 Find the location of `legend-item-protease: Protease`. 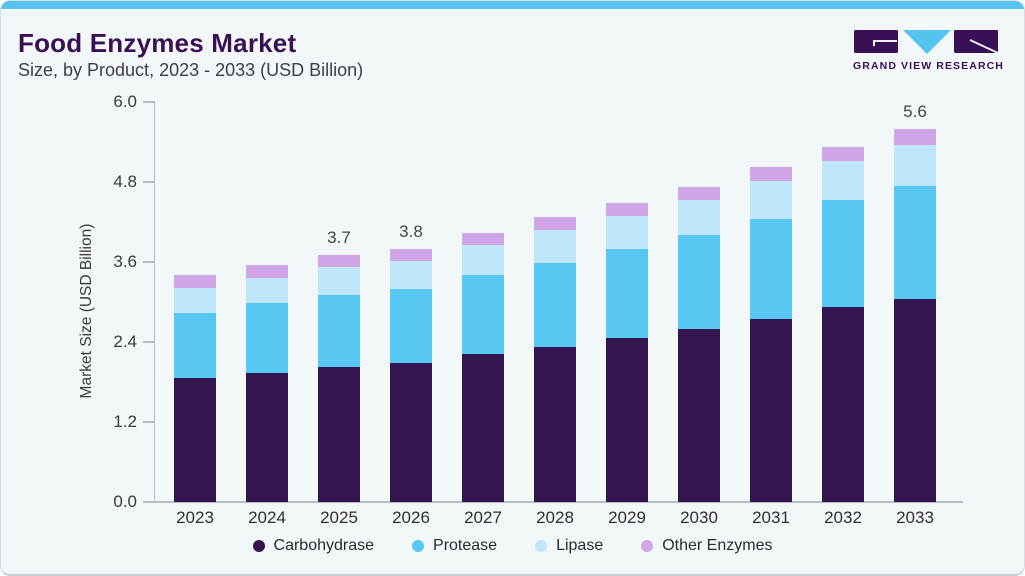

legend-item-protease: Protease is located at coordinates (454, 546).